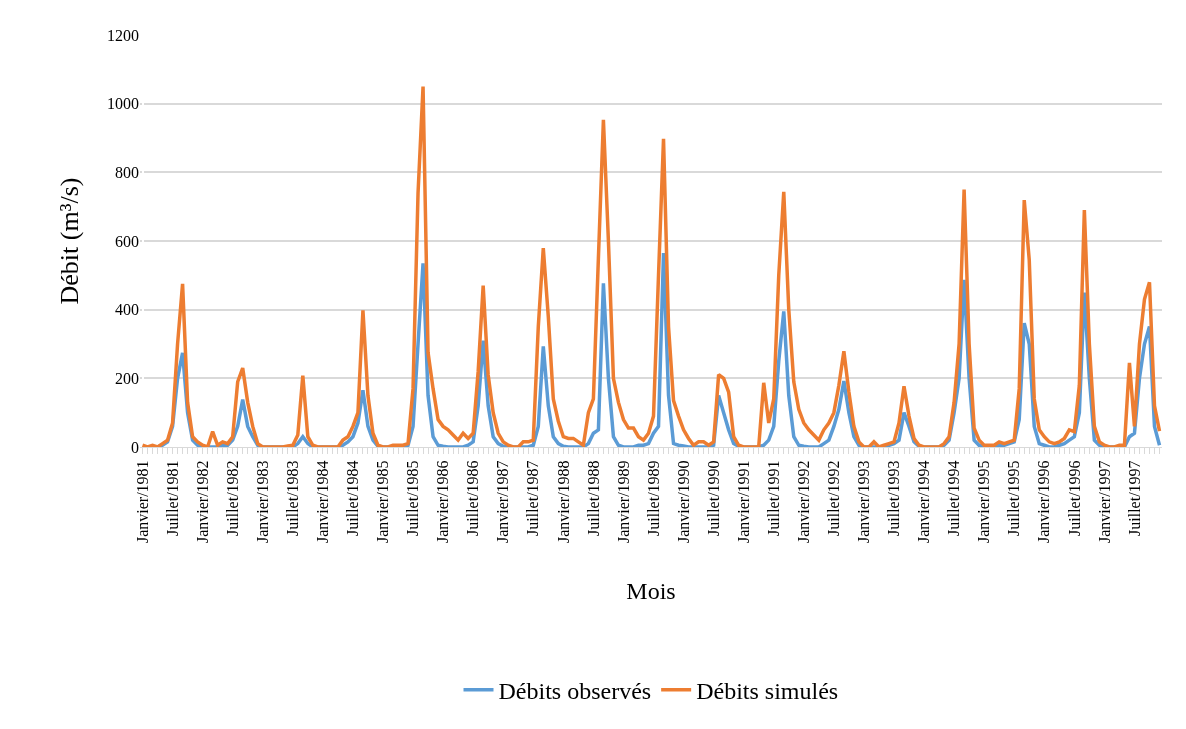 This screenshot has height=729, width=1186. What do you see at coordinates (202, 502) in the screenshot?
I see `x-tick-label: Janvier/1982` at bounding box center [202, 502].